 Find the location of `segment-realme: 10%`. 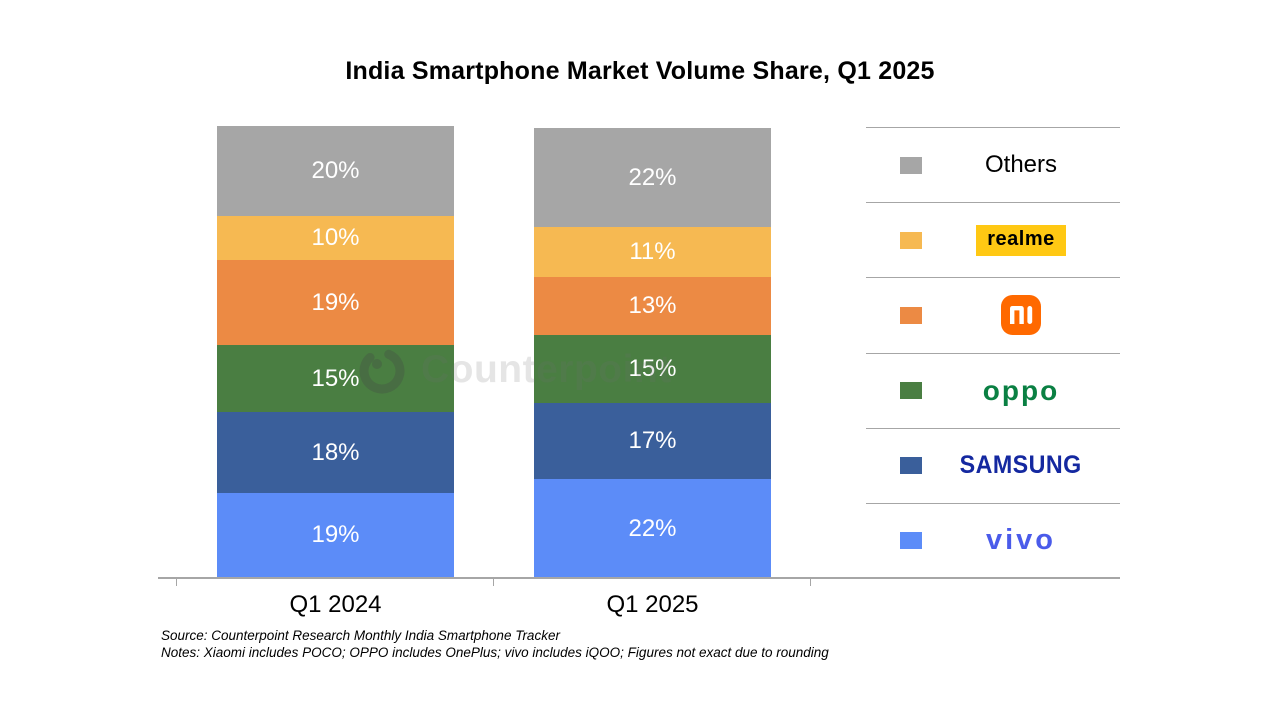

segment-realme: 10% is located at coordinates (335, 238).